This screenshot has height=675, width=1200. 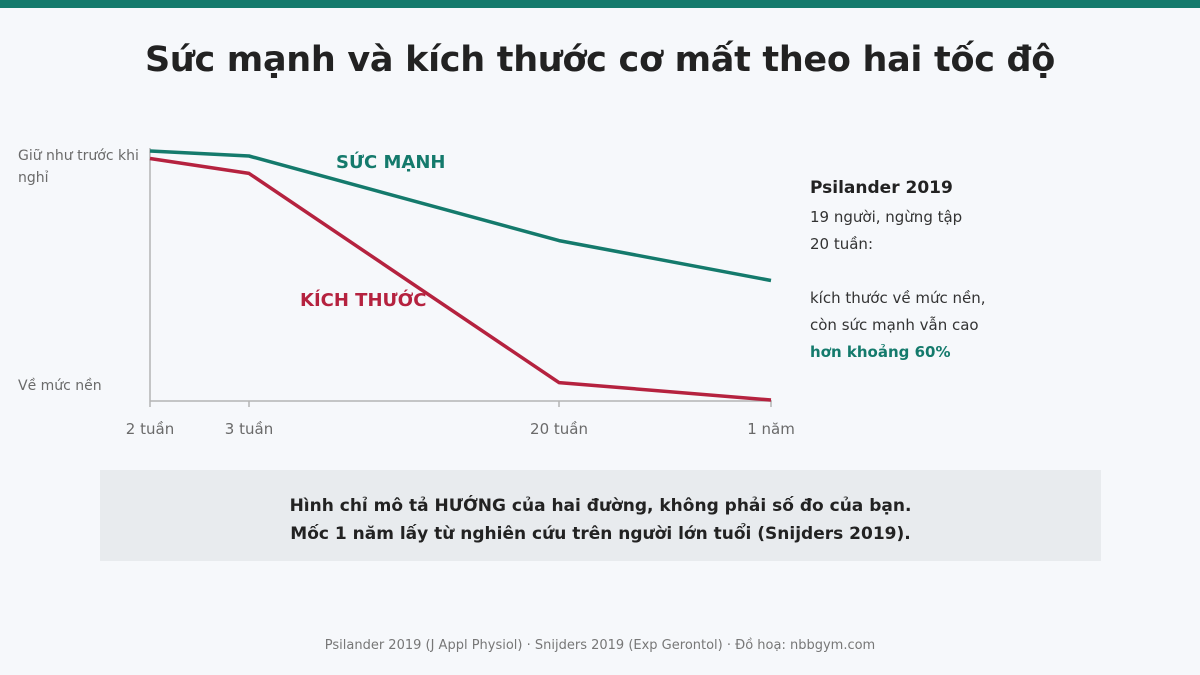 I want to click on x-tick-label: 2 tuần, so click(x=150, y=429).